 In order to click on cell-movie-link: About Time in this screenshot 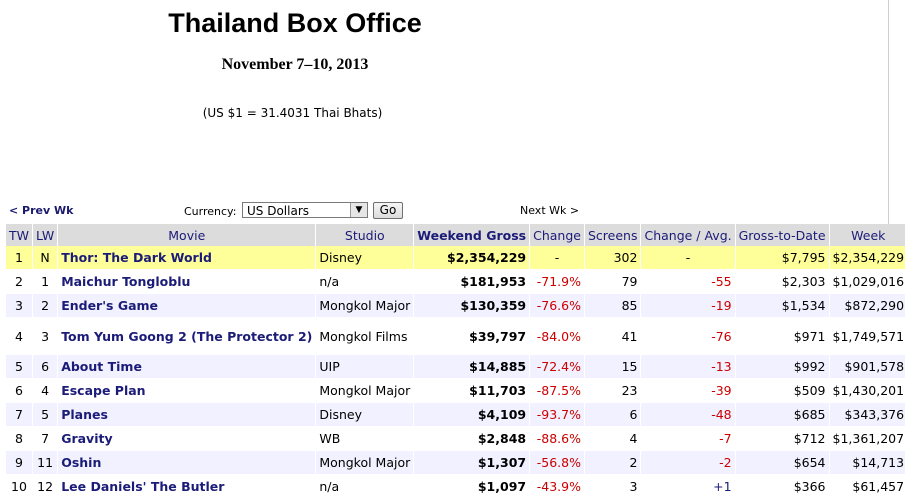, I will do `click(187, 367)`.